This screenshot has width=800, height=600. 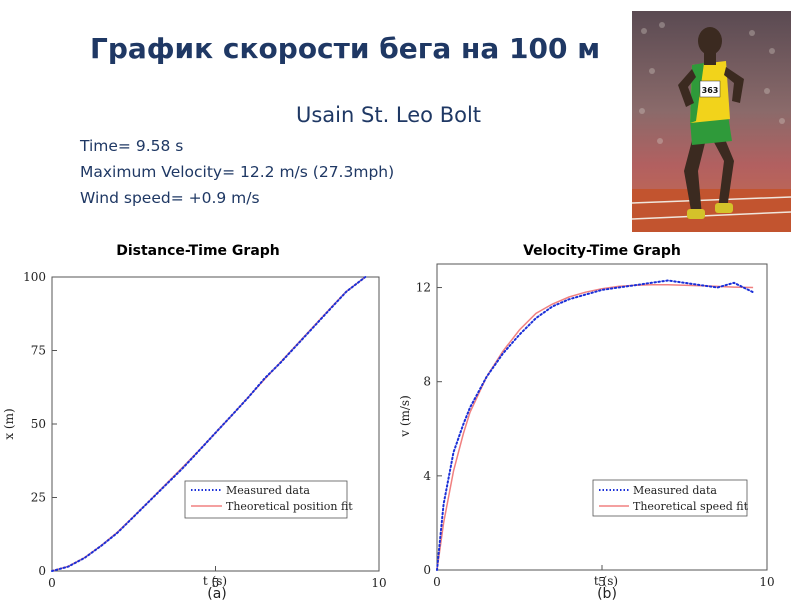 I want to click on y-tick-label: 12, so click(x=423, y=288).